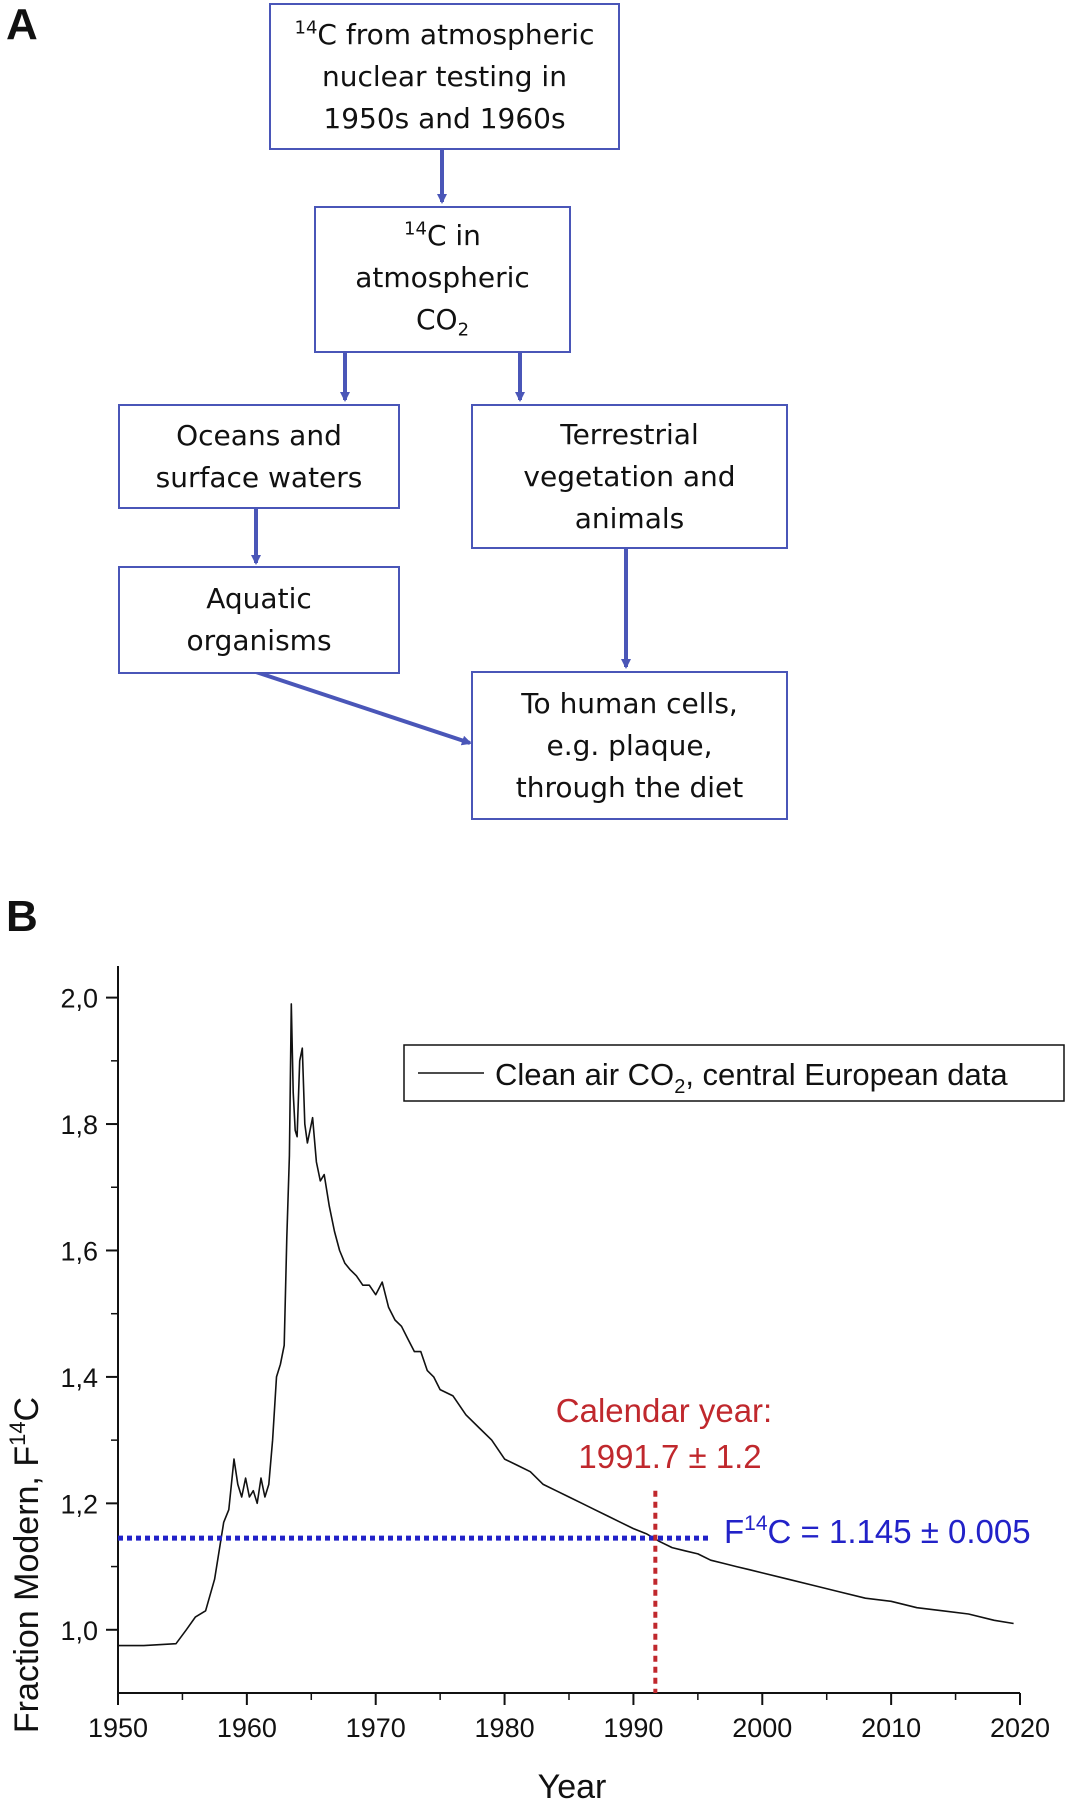 This screenshot has width=1080, height=1806. Describe the element at coordinates (572, 1787) in the screenshot. I see `x-axis-label: Year` at that location.